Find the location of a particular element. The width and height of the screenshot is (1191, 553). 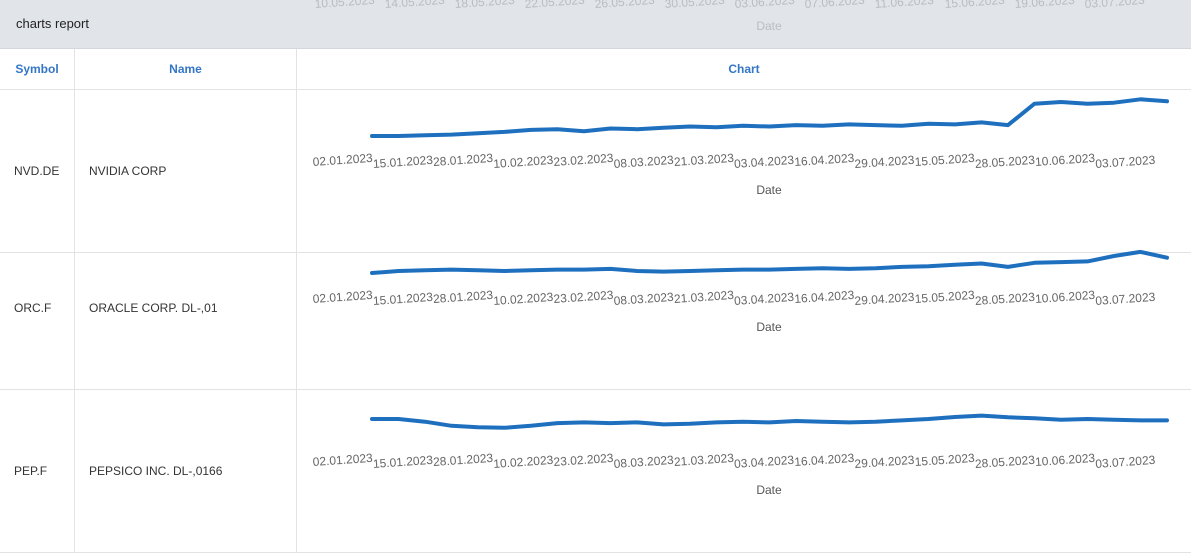

symbol-cell: ORC.F is located at coordinates (37, 308).